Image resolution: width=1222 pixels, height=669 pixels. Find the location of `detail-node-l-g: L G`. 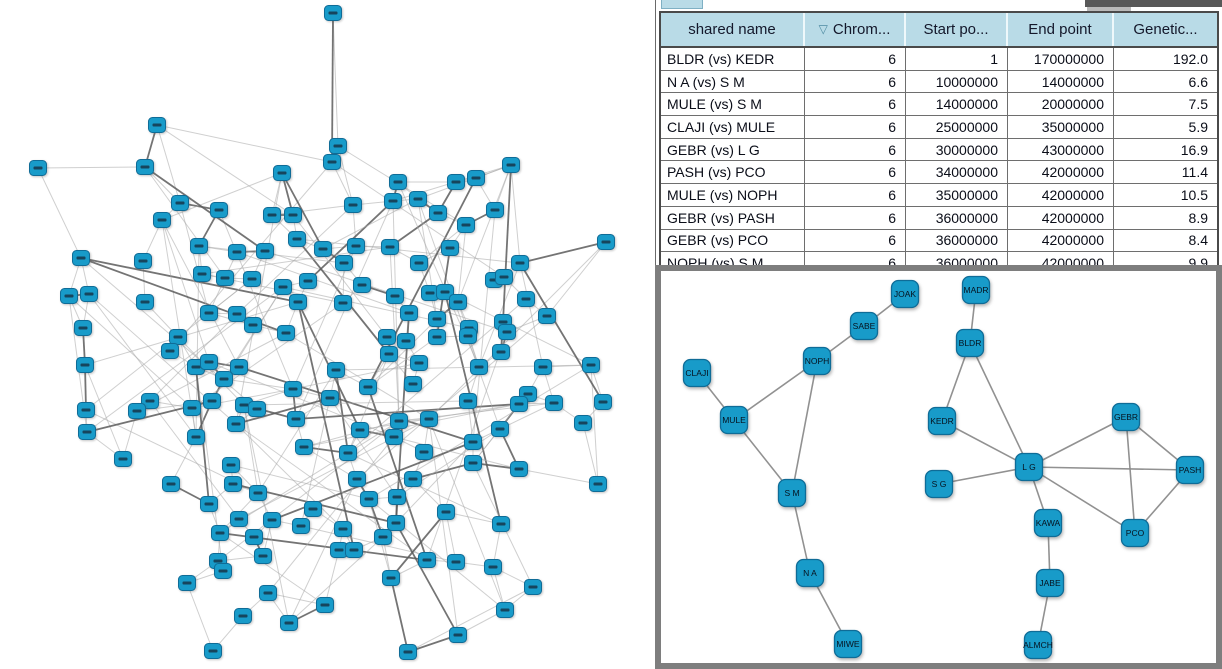

detail-node-l-g: L G is located at coordinates (1029, 467).